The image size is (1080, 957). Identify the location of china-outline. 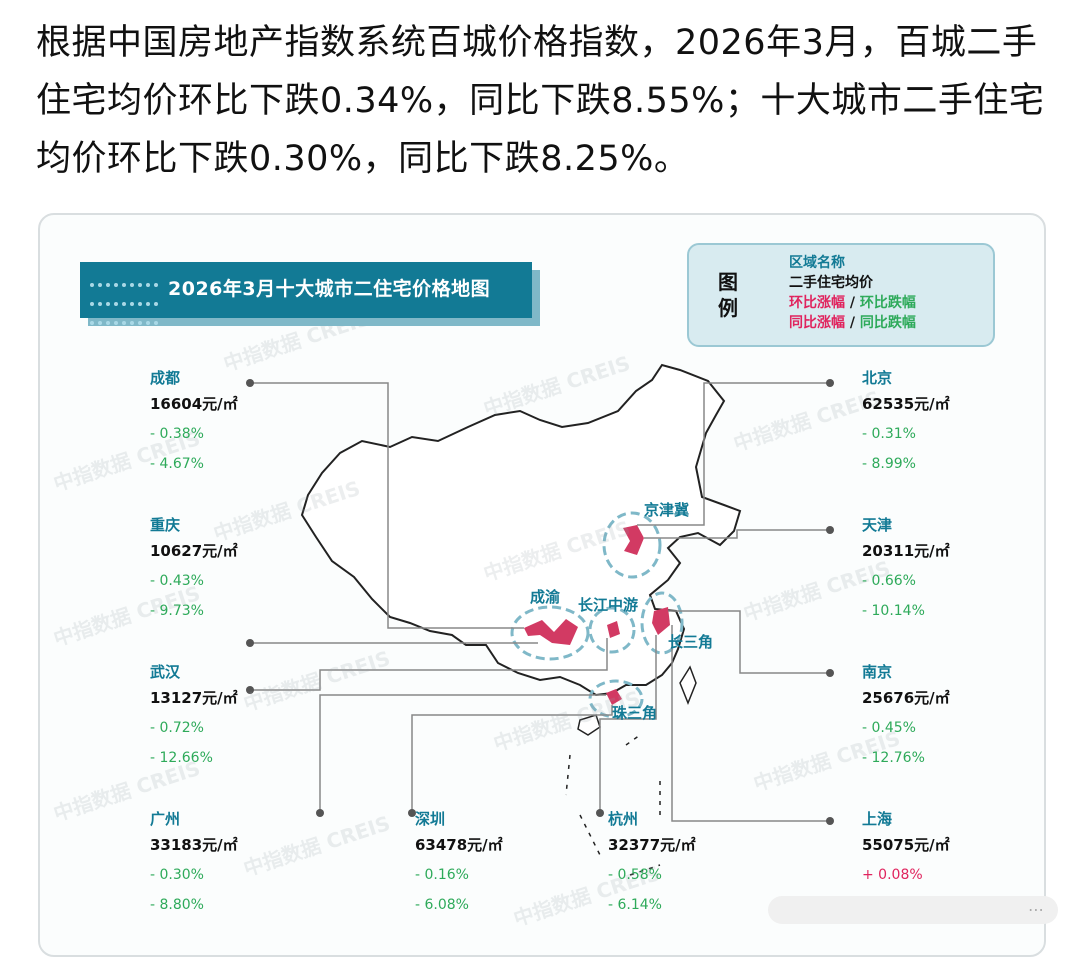
(521, 530).